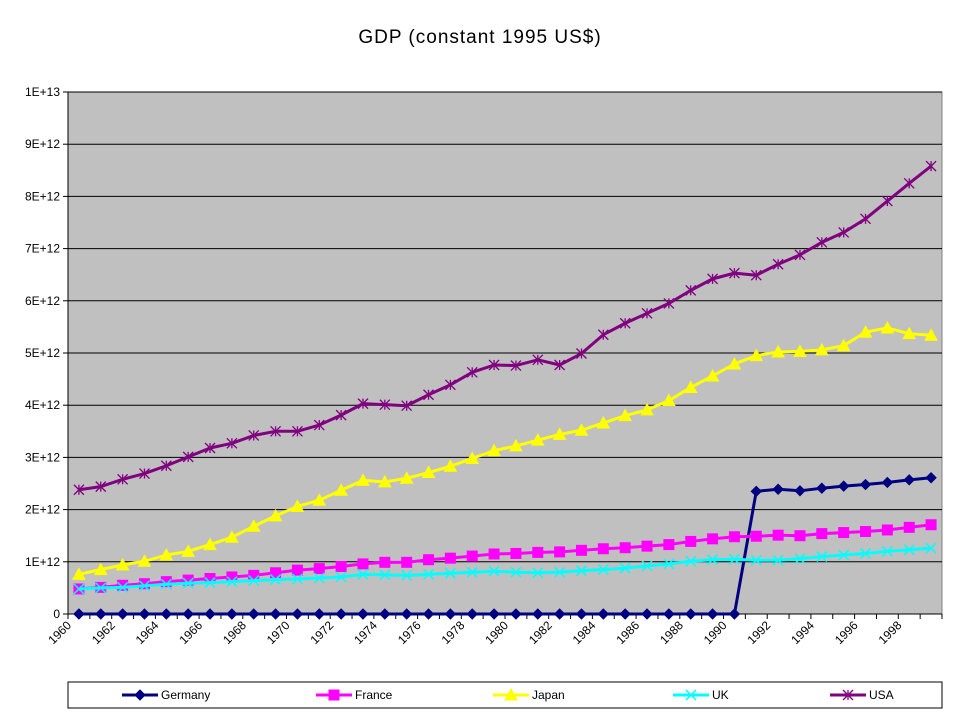 The width and height of the screenshot is (960, 720). I want to click on y-tick-label: 1E+13, so click(42, 92).